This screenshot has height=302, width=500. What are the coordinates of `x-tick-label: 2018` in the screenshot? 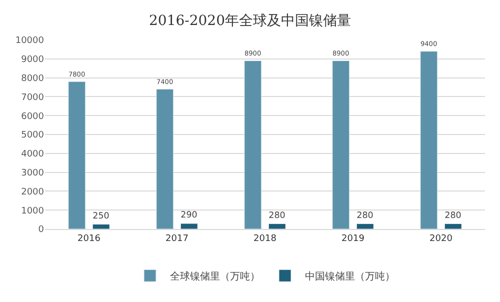 It's located at (265, 239).